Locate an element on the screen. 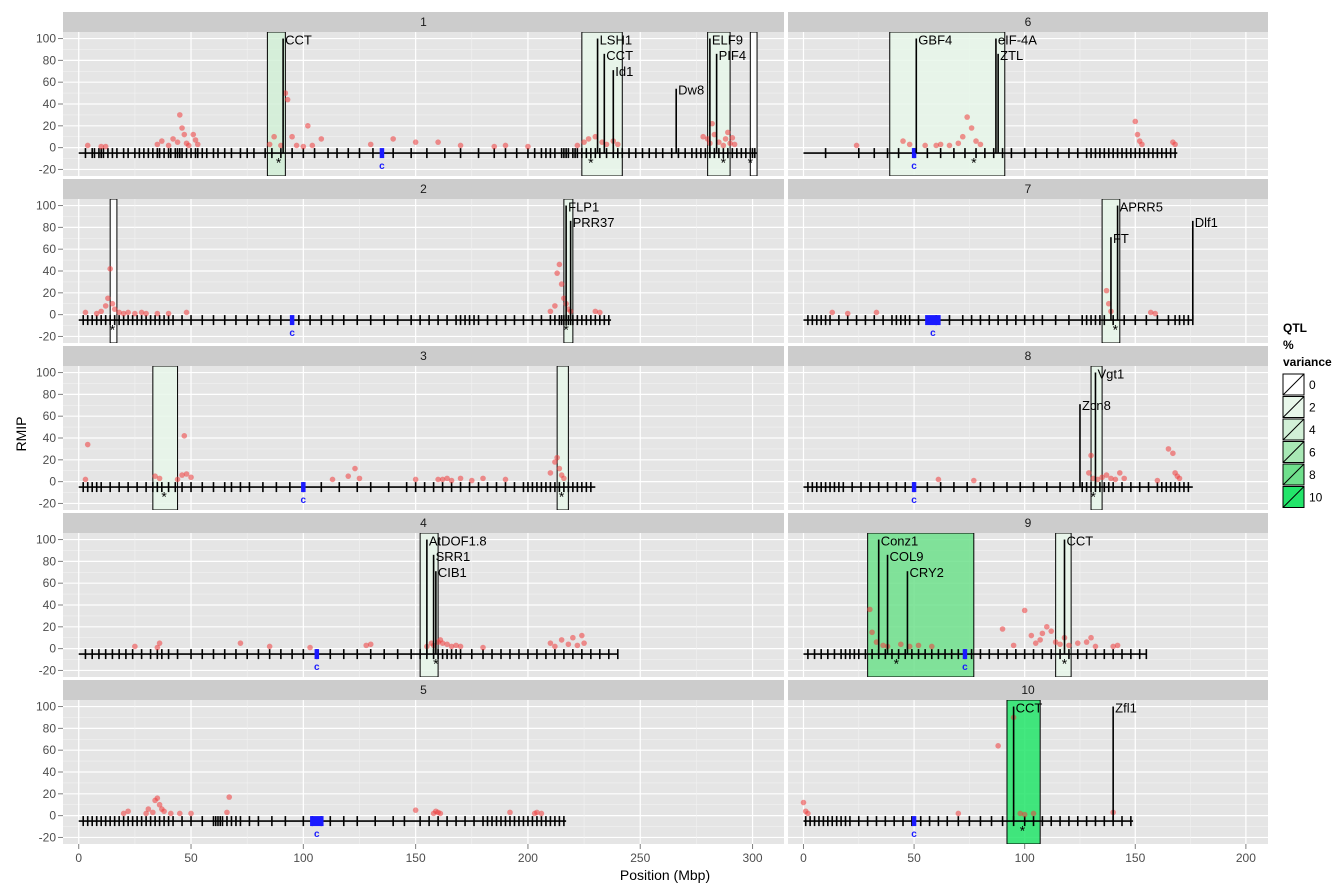 The width and height of the screenshot is (1339, 884). qtl-interval is located at coordinates (568, 271).